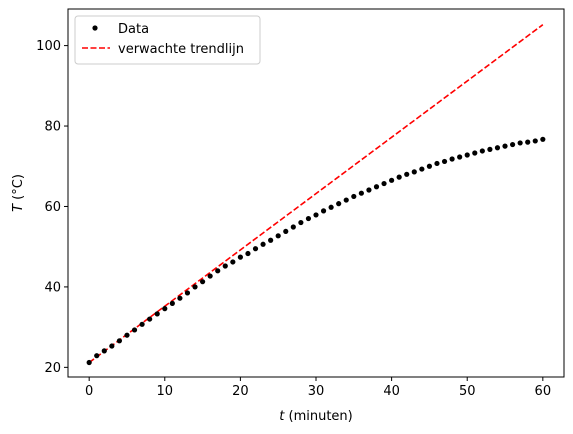 This screenshot has width=573, height=434. Describe the element at coordinates (18, 189) in the screenshot. I see `y-axis-unit: (°C)` at that location.